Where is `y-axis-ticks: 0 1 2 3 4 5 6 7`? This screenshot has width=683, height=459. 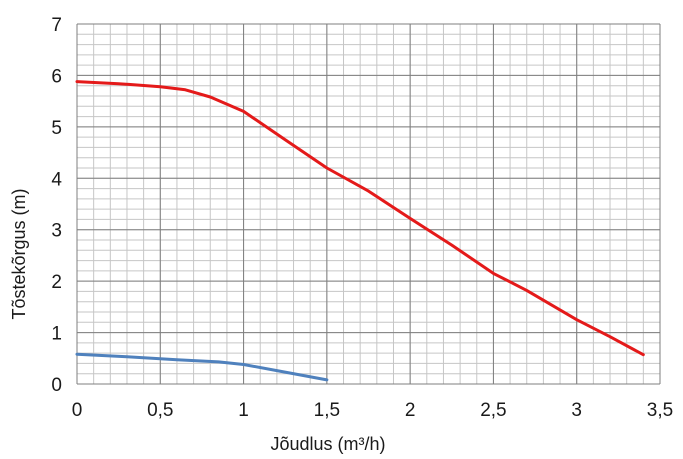
y-axis-ticks: 0 1 2 3 4 5 6 7 is located at coordinates (56, 205).